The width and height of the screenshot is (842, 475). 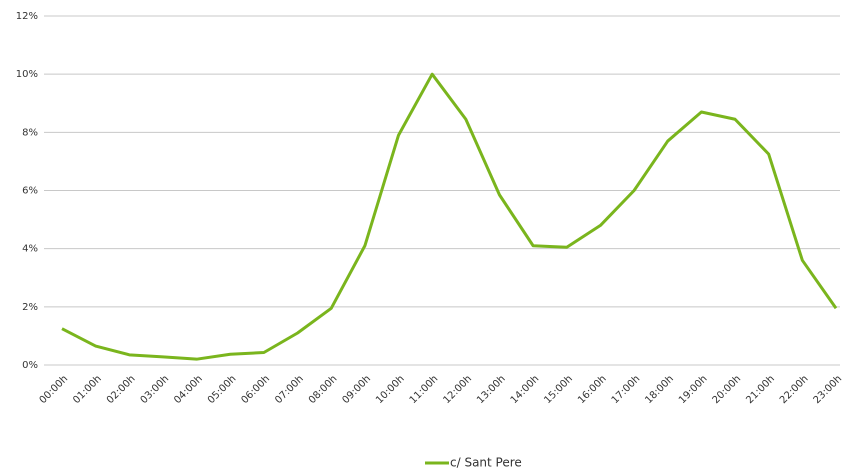 I want to click on y-tick-label: 4%, so click(x=30, y=249).